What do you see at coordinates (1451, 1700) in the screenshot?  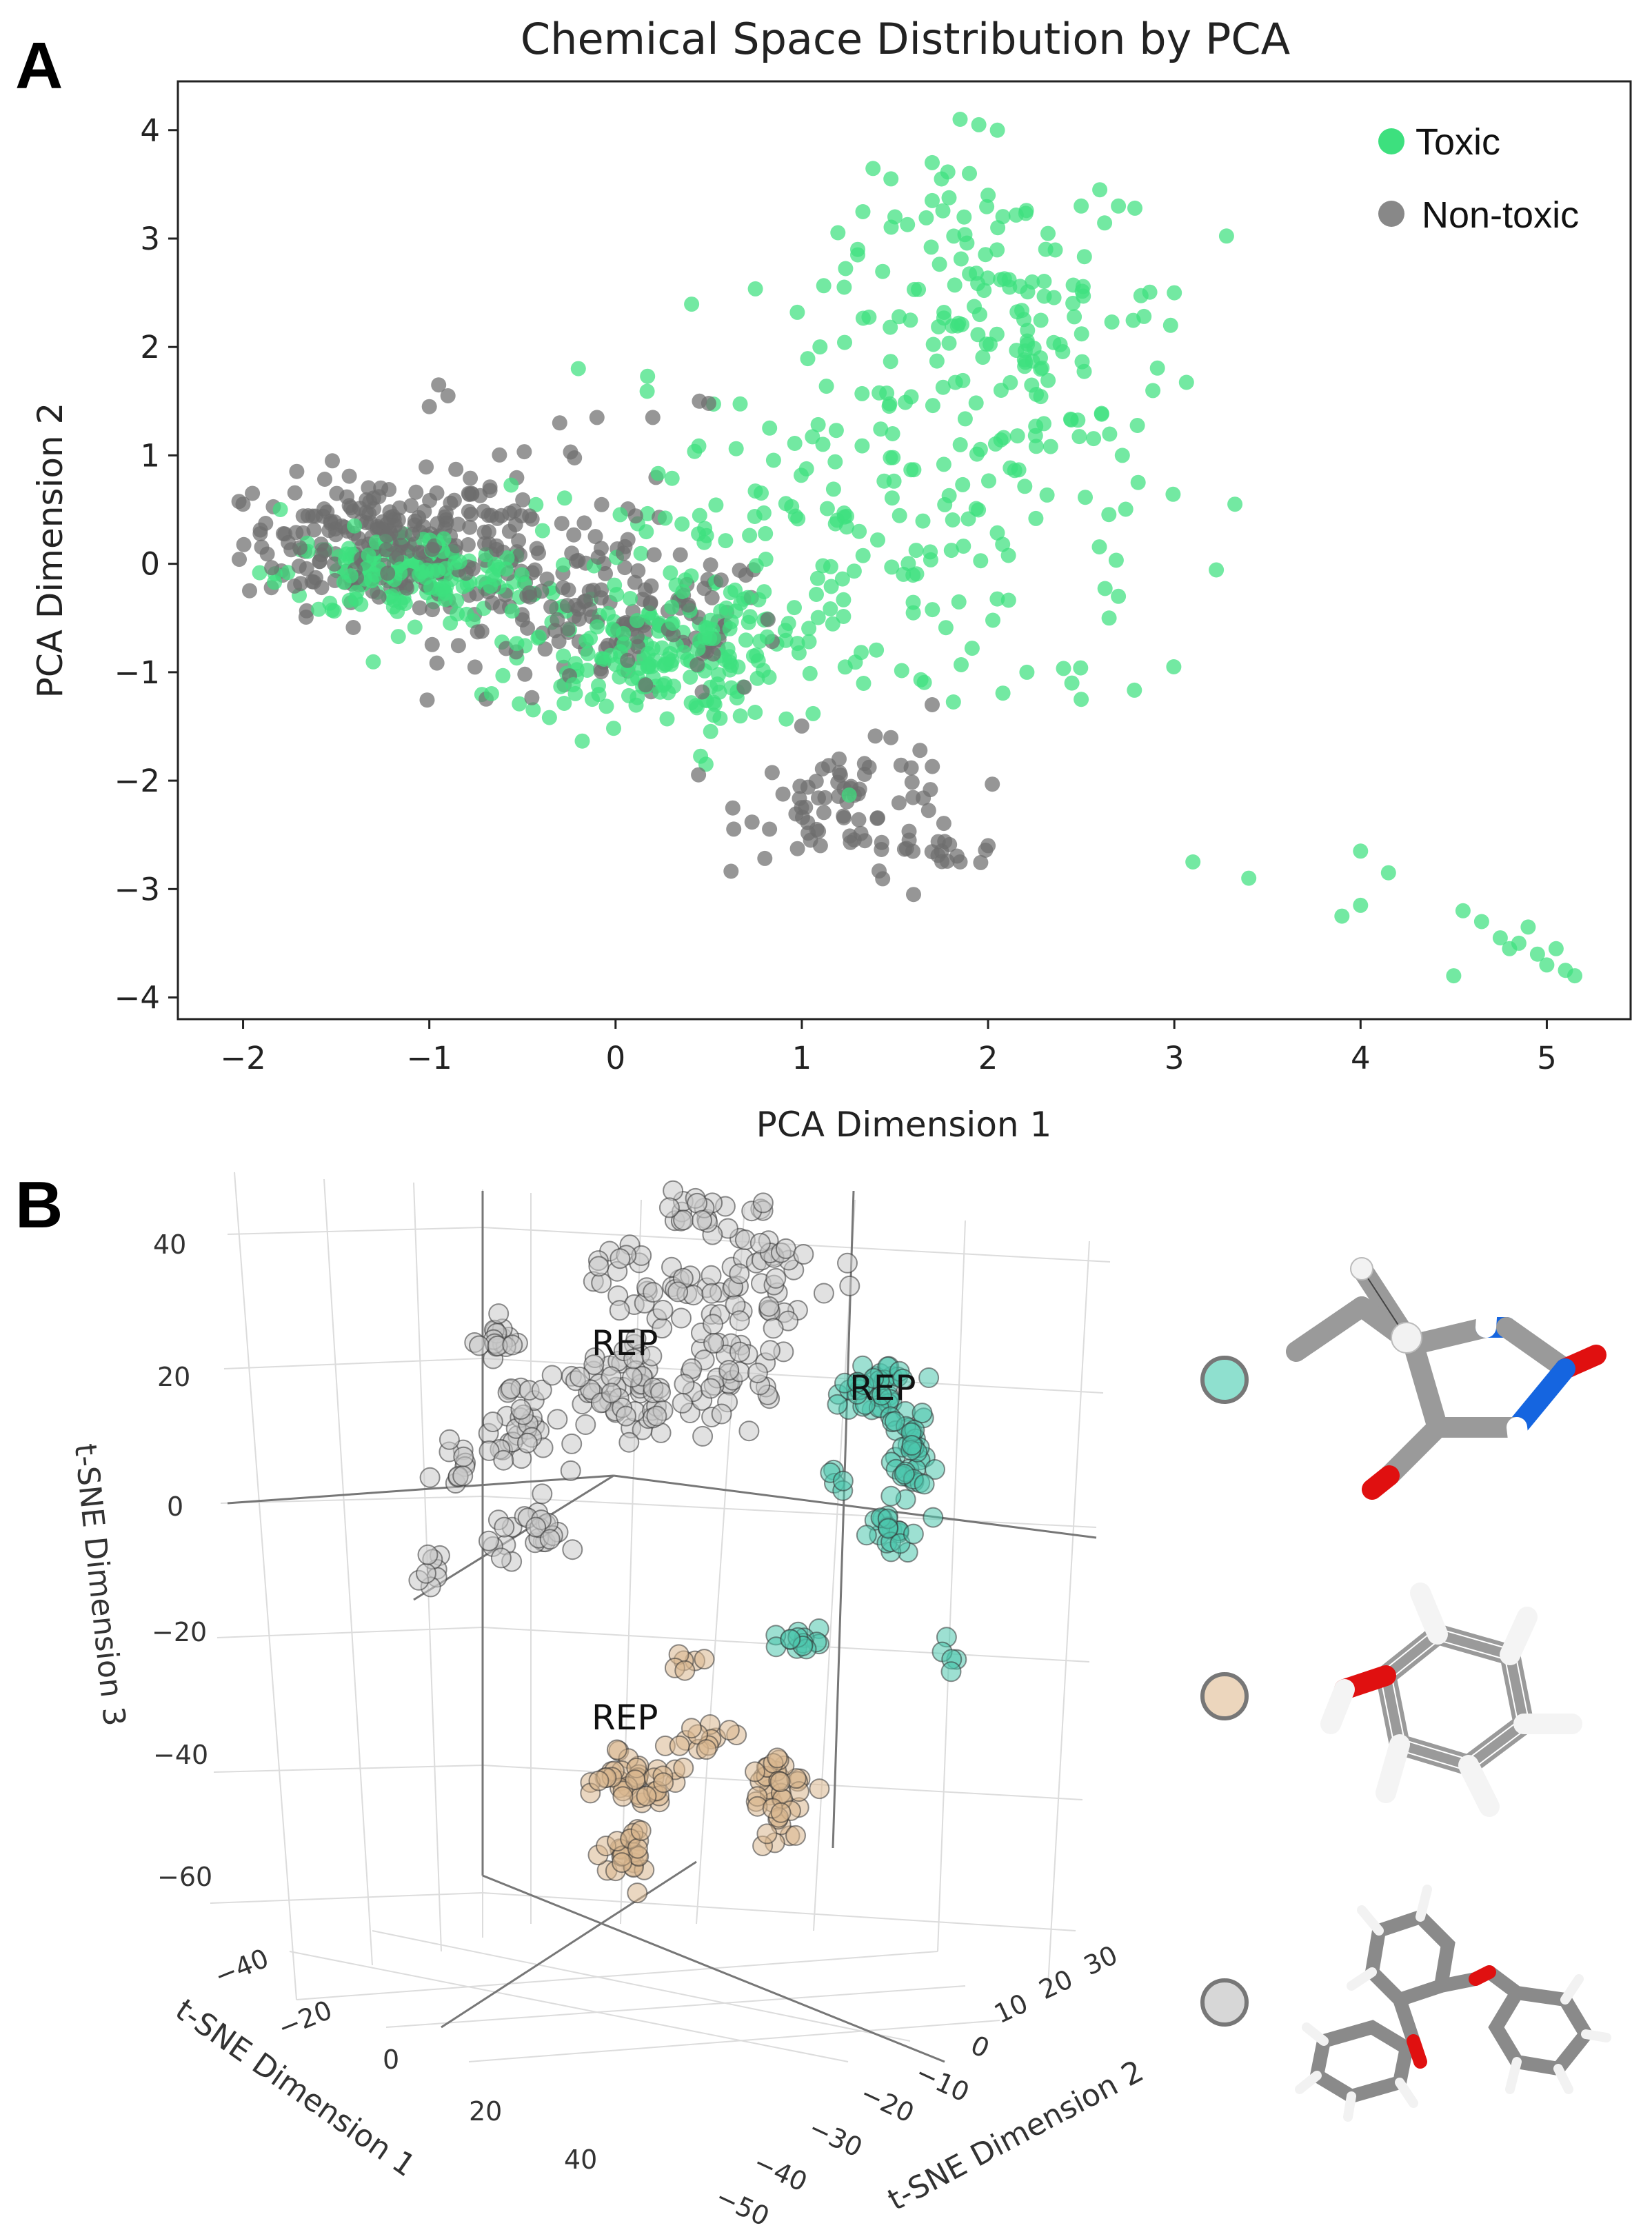 I see `molecule-2-illustration` at bounding box center [1451, 1700].